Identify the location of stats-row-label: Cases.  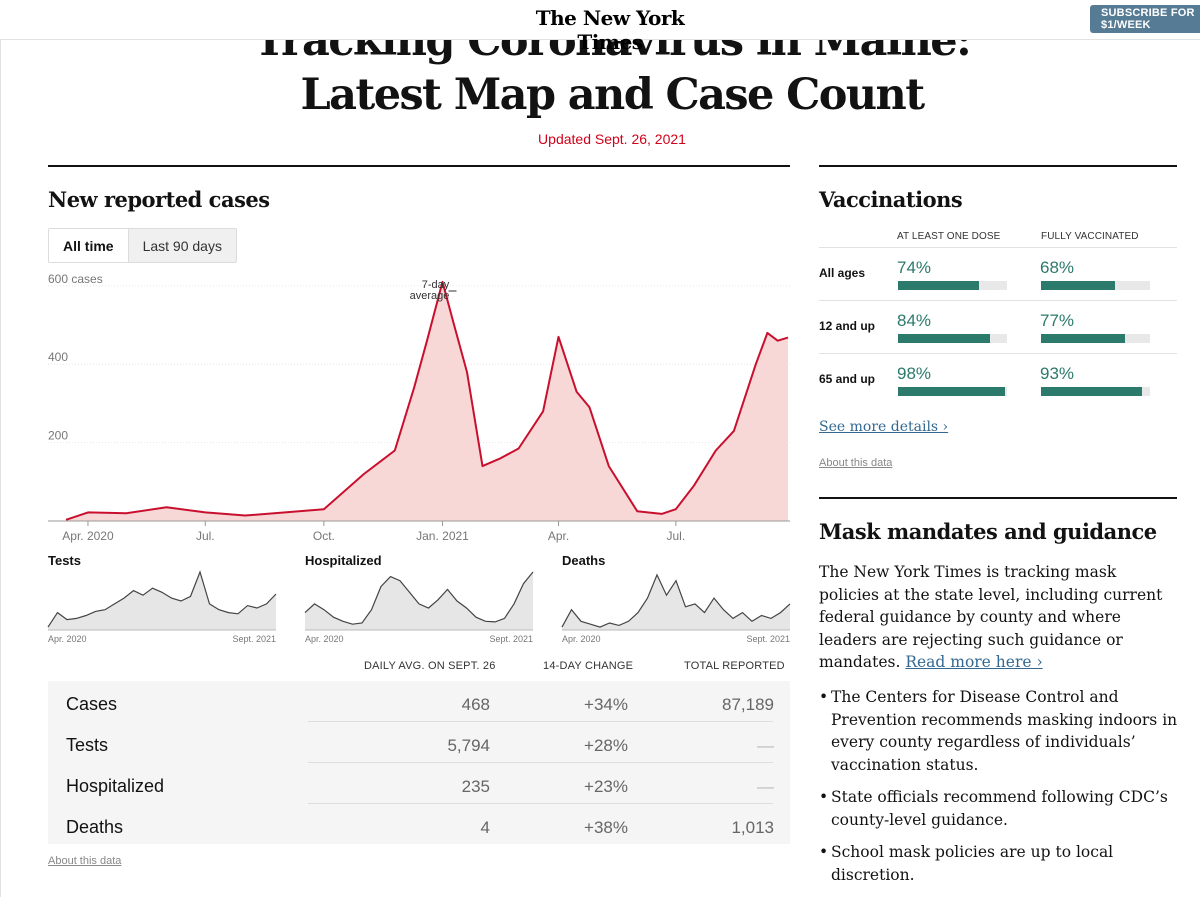
(92, 704).